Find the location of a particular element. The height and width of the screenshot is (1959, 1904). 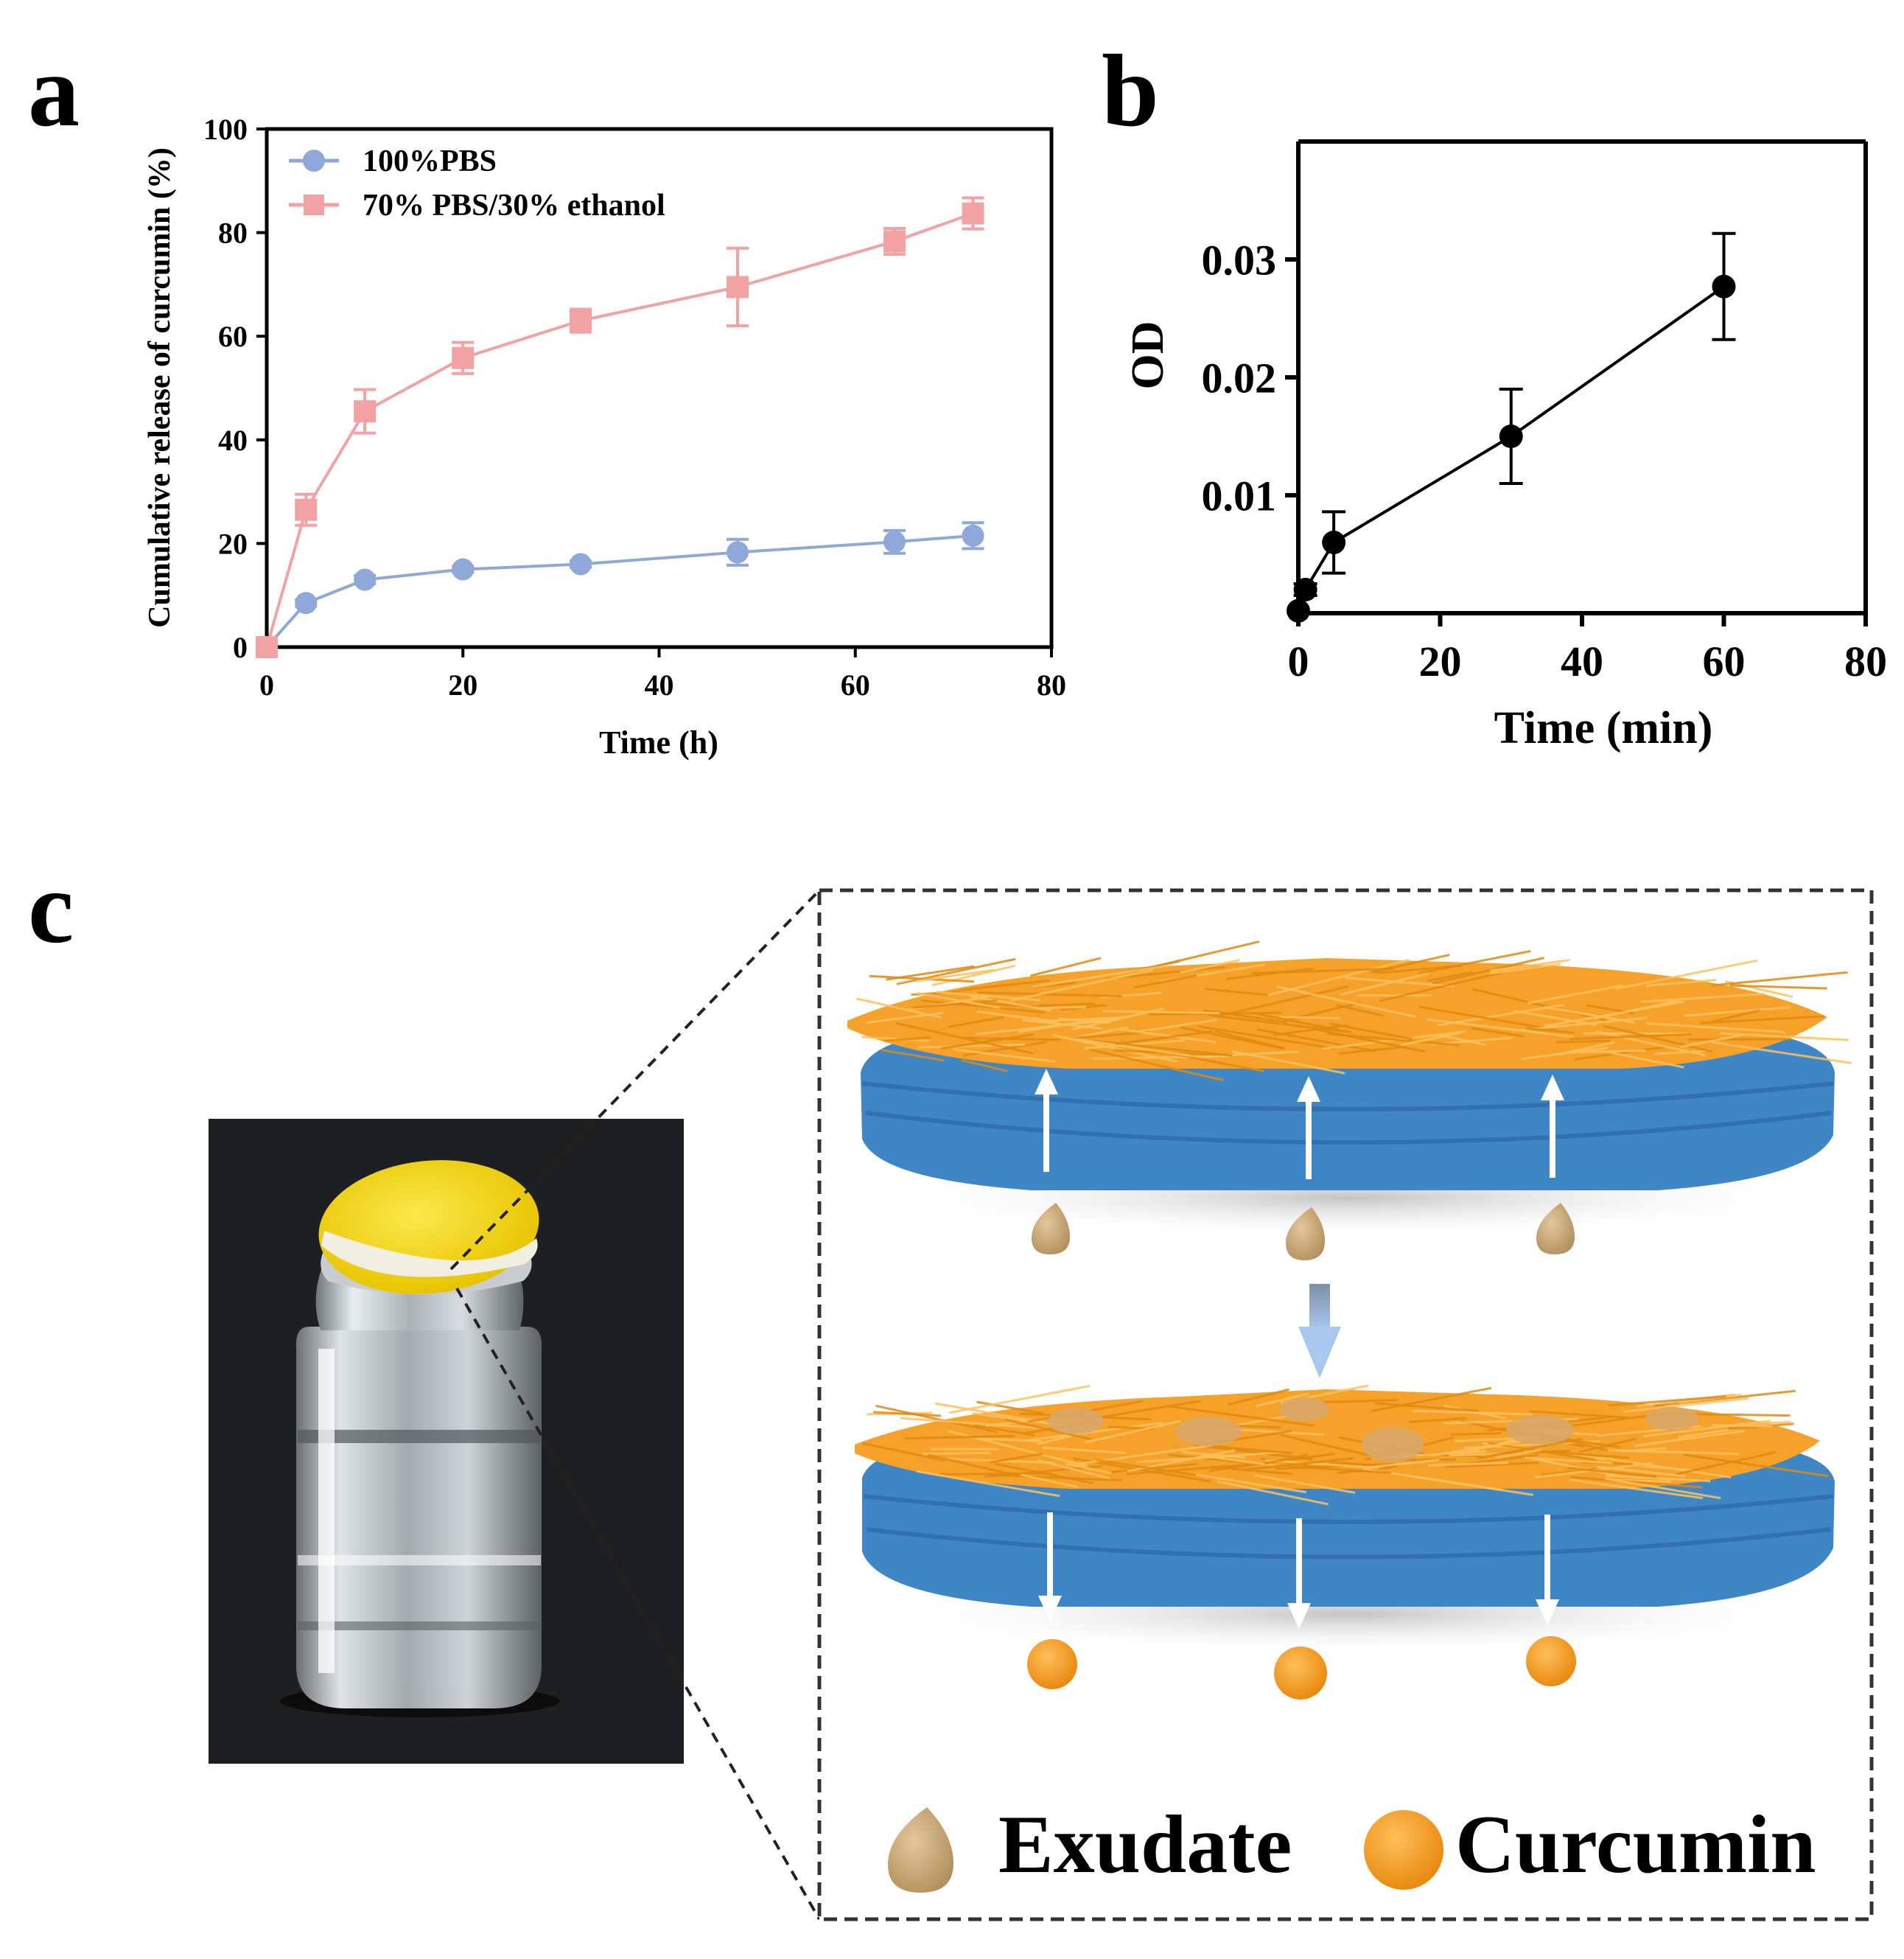

chart-b-series is located at coordinates (1511, 427).